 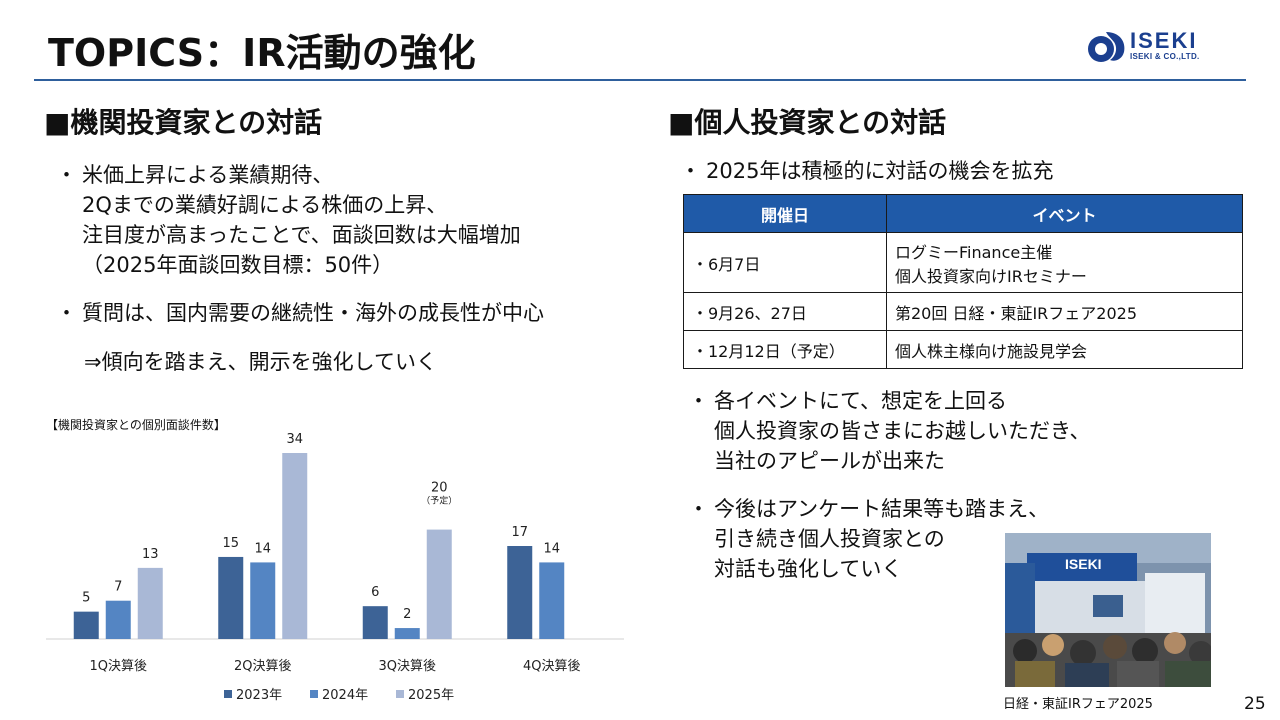 What do you see at coordinates (262, 53) in the screenshot?
I see `page-title: TOPICS：IR活動の強化` at bounding box center [262, 53].